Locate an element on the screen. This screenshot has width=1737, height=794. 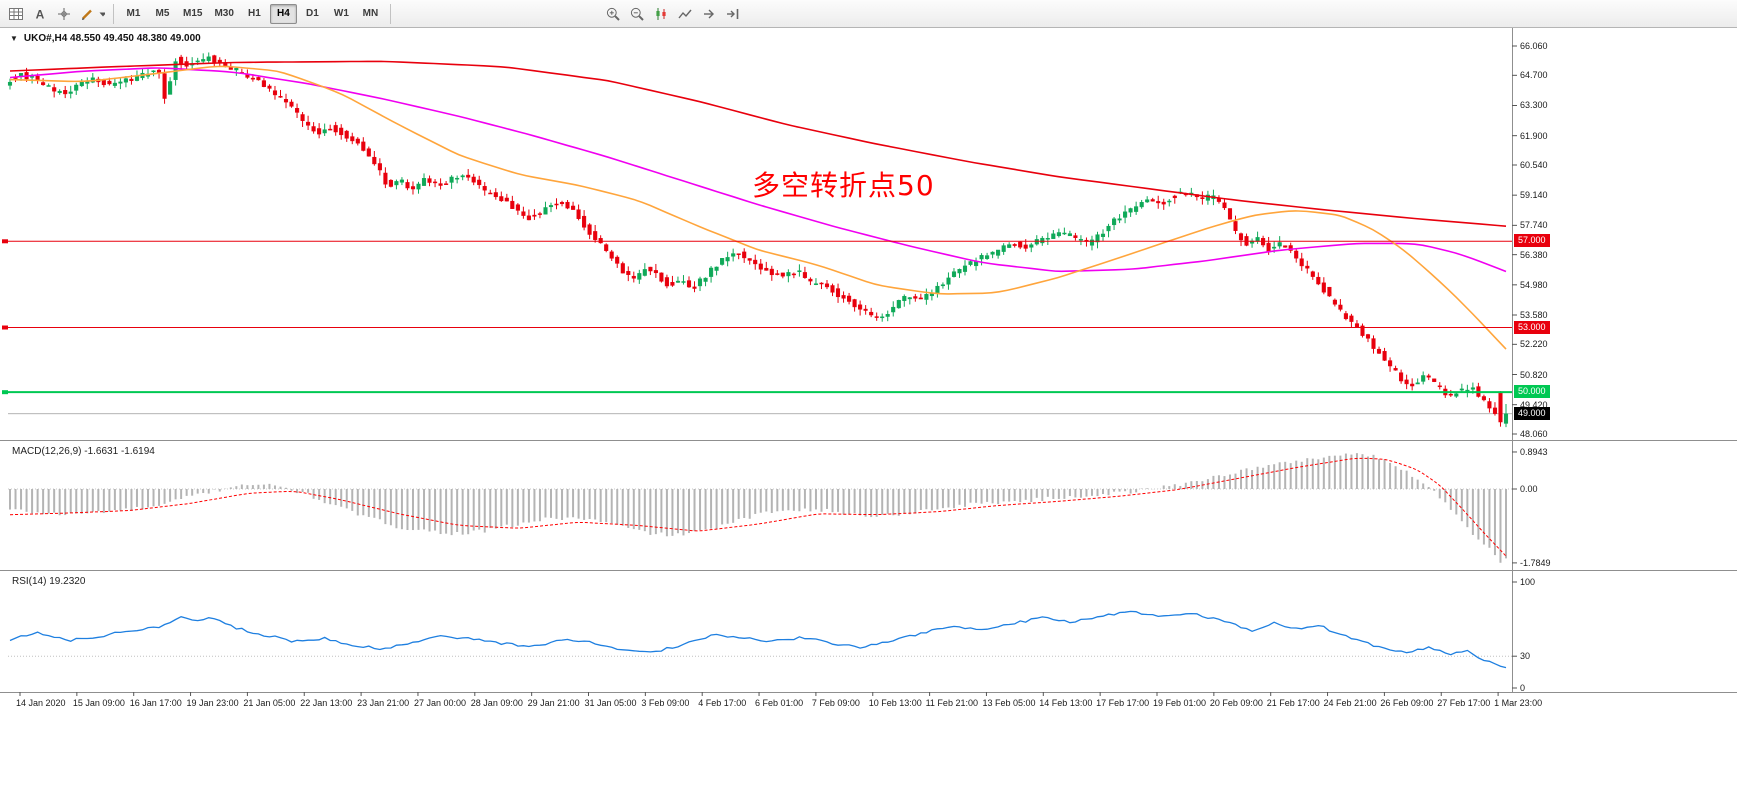
macd-signal-line is located at coordinates (758, 507).